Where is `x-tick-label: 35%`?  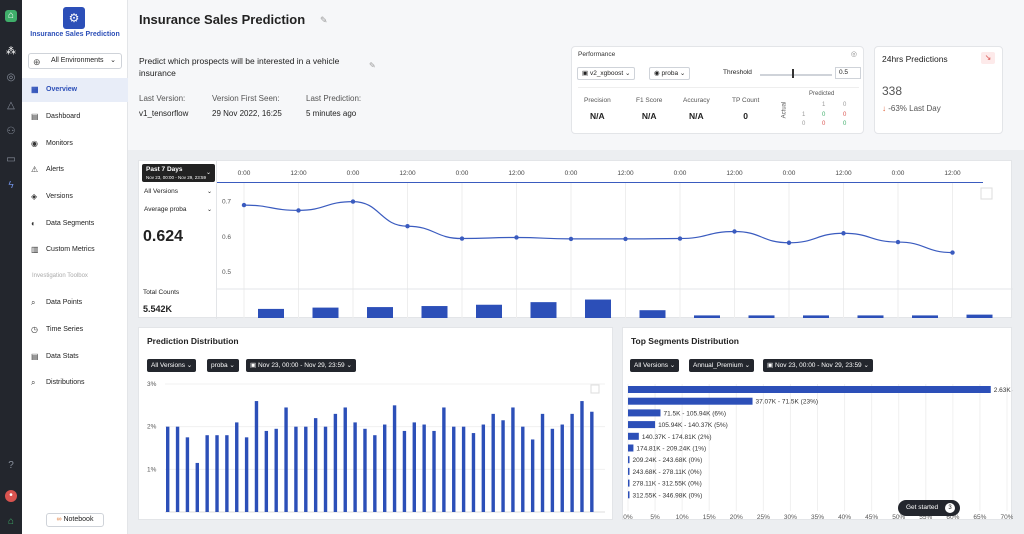 x-tick-label: 35% is located at coordinates (817, 517).